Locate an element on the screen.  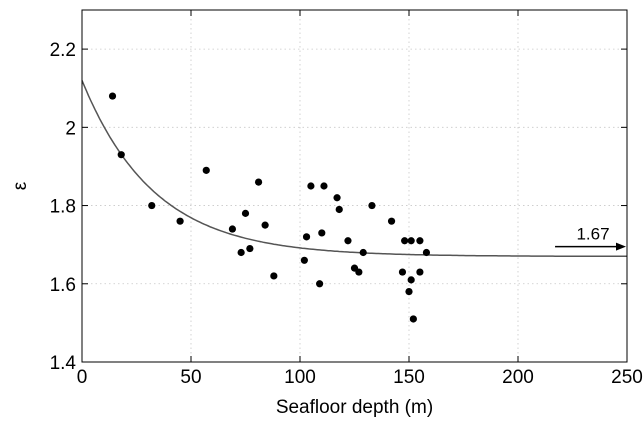
x-tick-label: 200 is located at coordinates (518, 377).